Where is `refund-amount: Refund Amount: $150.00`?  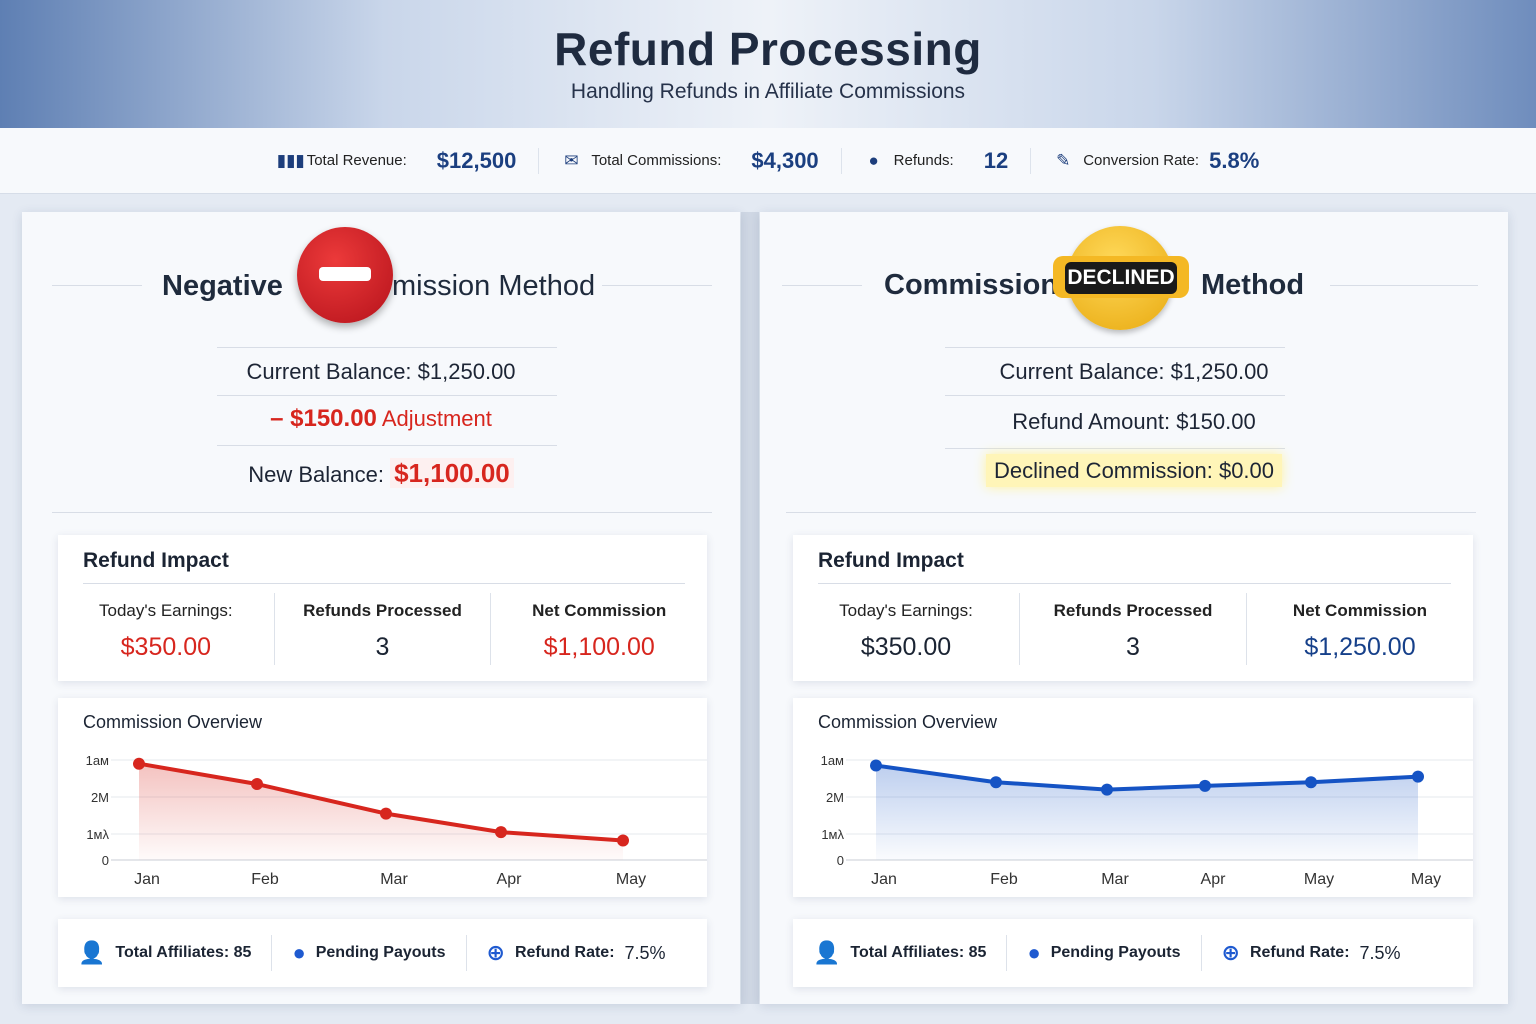
refund-amount: Refund Amount: $150.00 is located at coordinates (1134, 421).